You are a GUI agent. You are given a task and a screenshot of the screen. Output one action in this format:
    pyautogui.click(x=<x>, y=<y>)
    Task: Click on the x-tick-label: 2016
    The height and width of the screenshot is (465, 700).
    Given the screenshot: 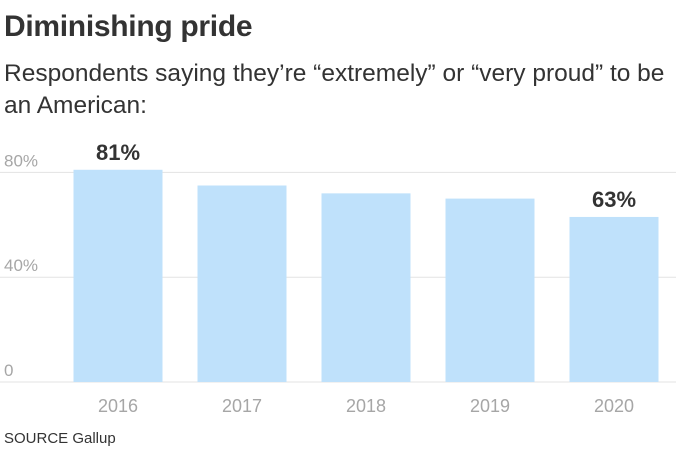 What is the action you would take?
    pyautogui.click(x=118, y=406)
    